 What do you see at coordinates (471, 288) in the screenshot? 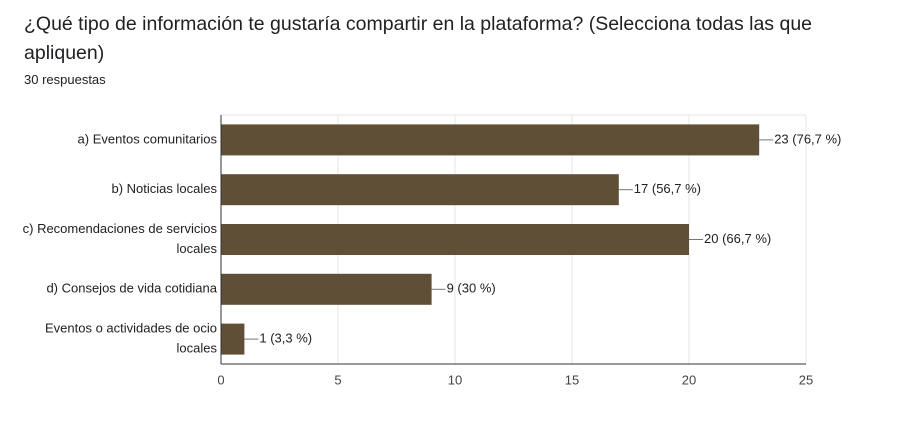
I see `data-label: 9 (30 %)` at bounding box center [471, 288].